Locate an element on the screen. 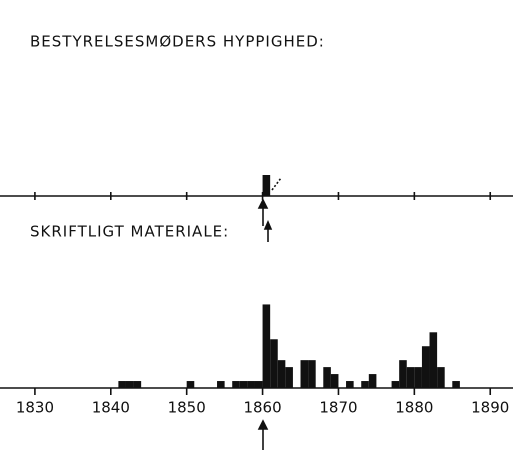  x-tick-label: 1880 is located at coordinates (414, 408).